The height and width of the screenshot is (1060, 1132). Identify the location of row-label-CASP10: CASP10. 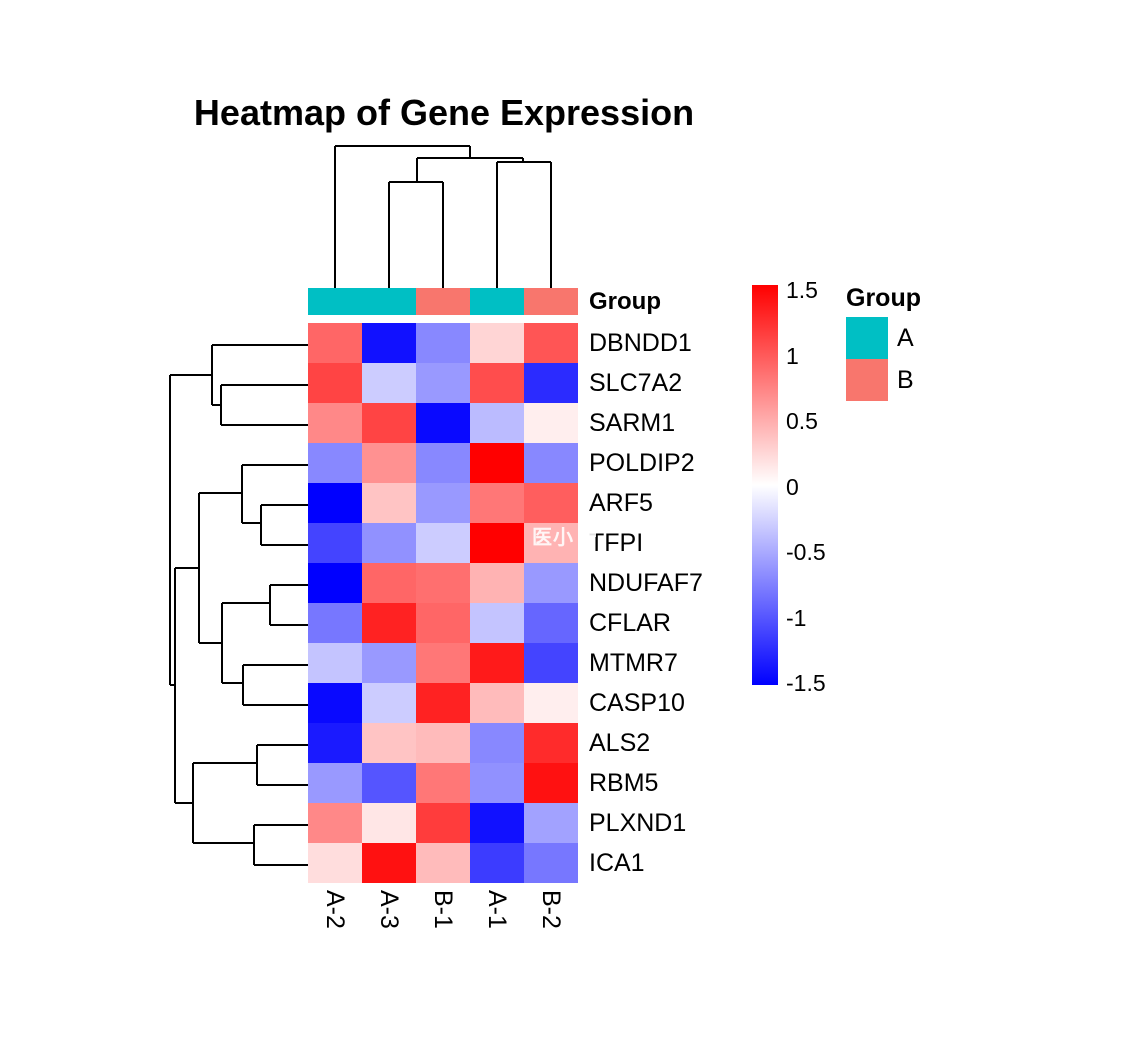
(637, 703).